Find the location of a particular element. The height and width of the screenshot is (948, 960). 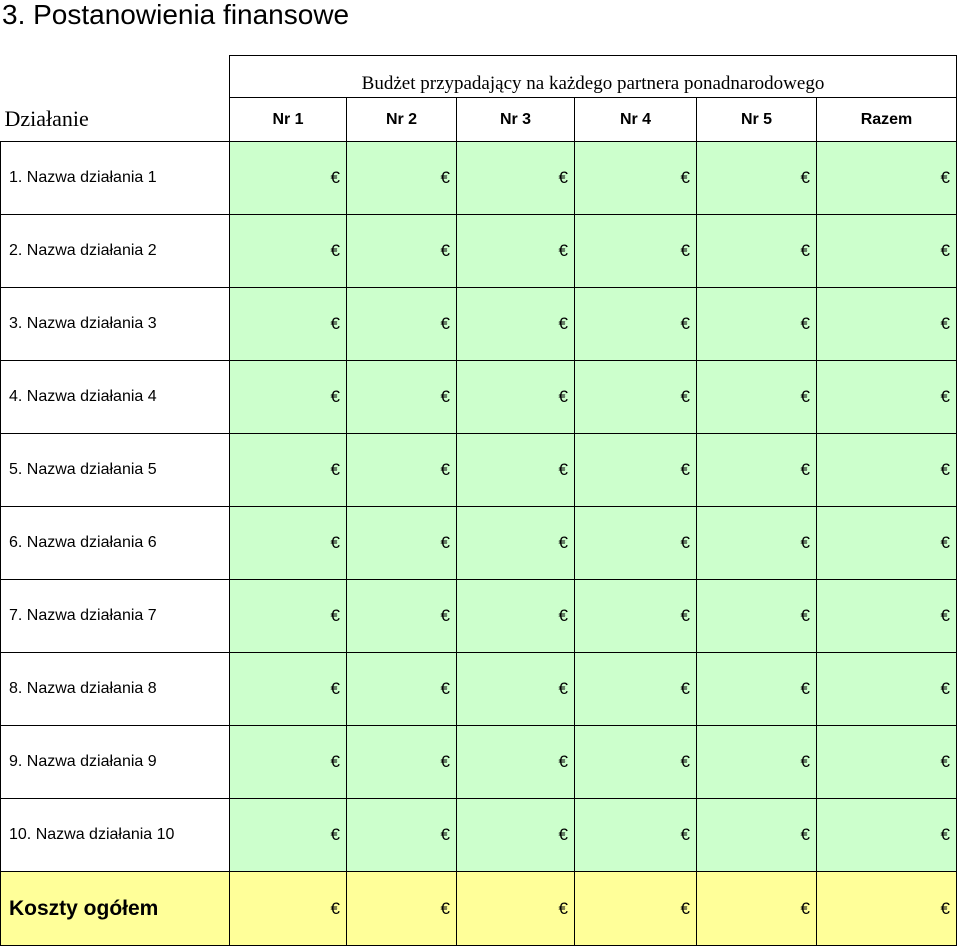

partner-column-header: Nr 3 is located at coordinates (515, 119).